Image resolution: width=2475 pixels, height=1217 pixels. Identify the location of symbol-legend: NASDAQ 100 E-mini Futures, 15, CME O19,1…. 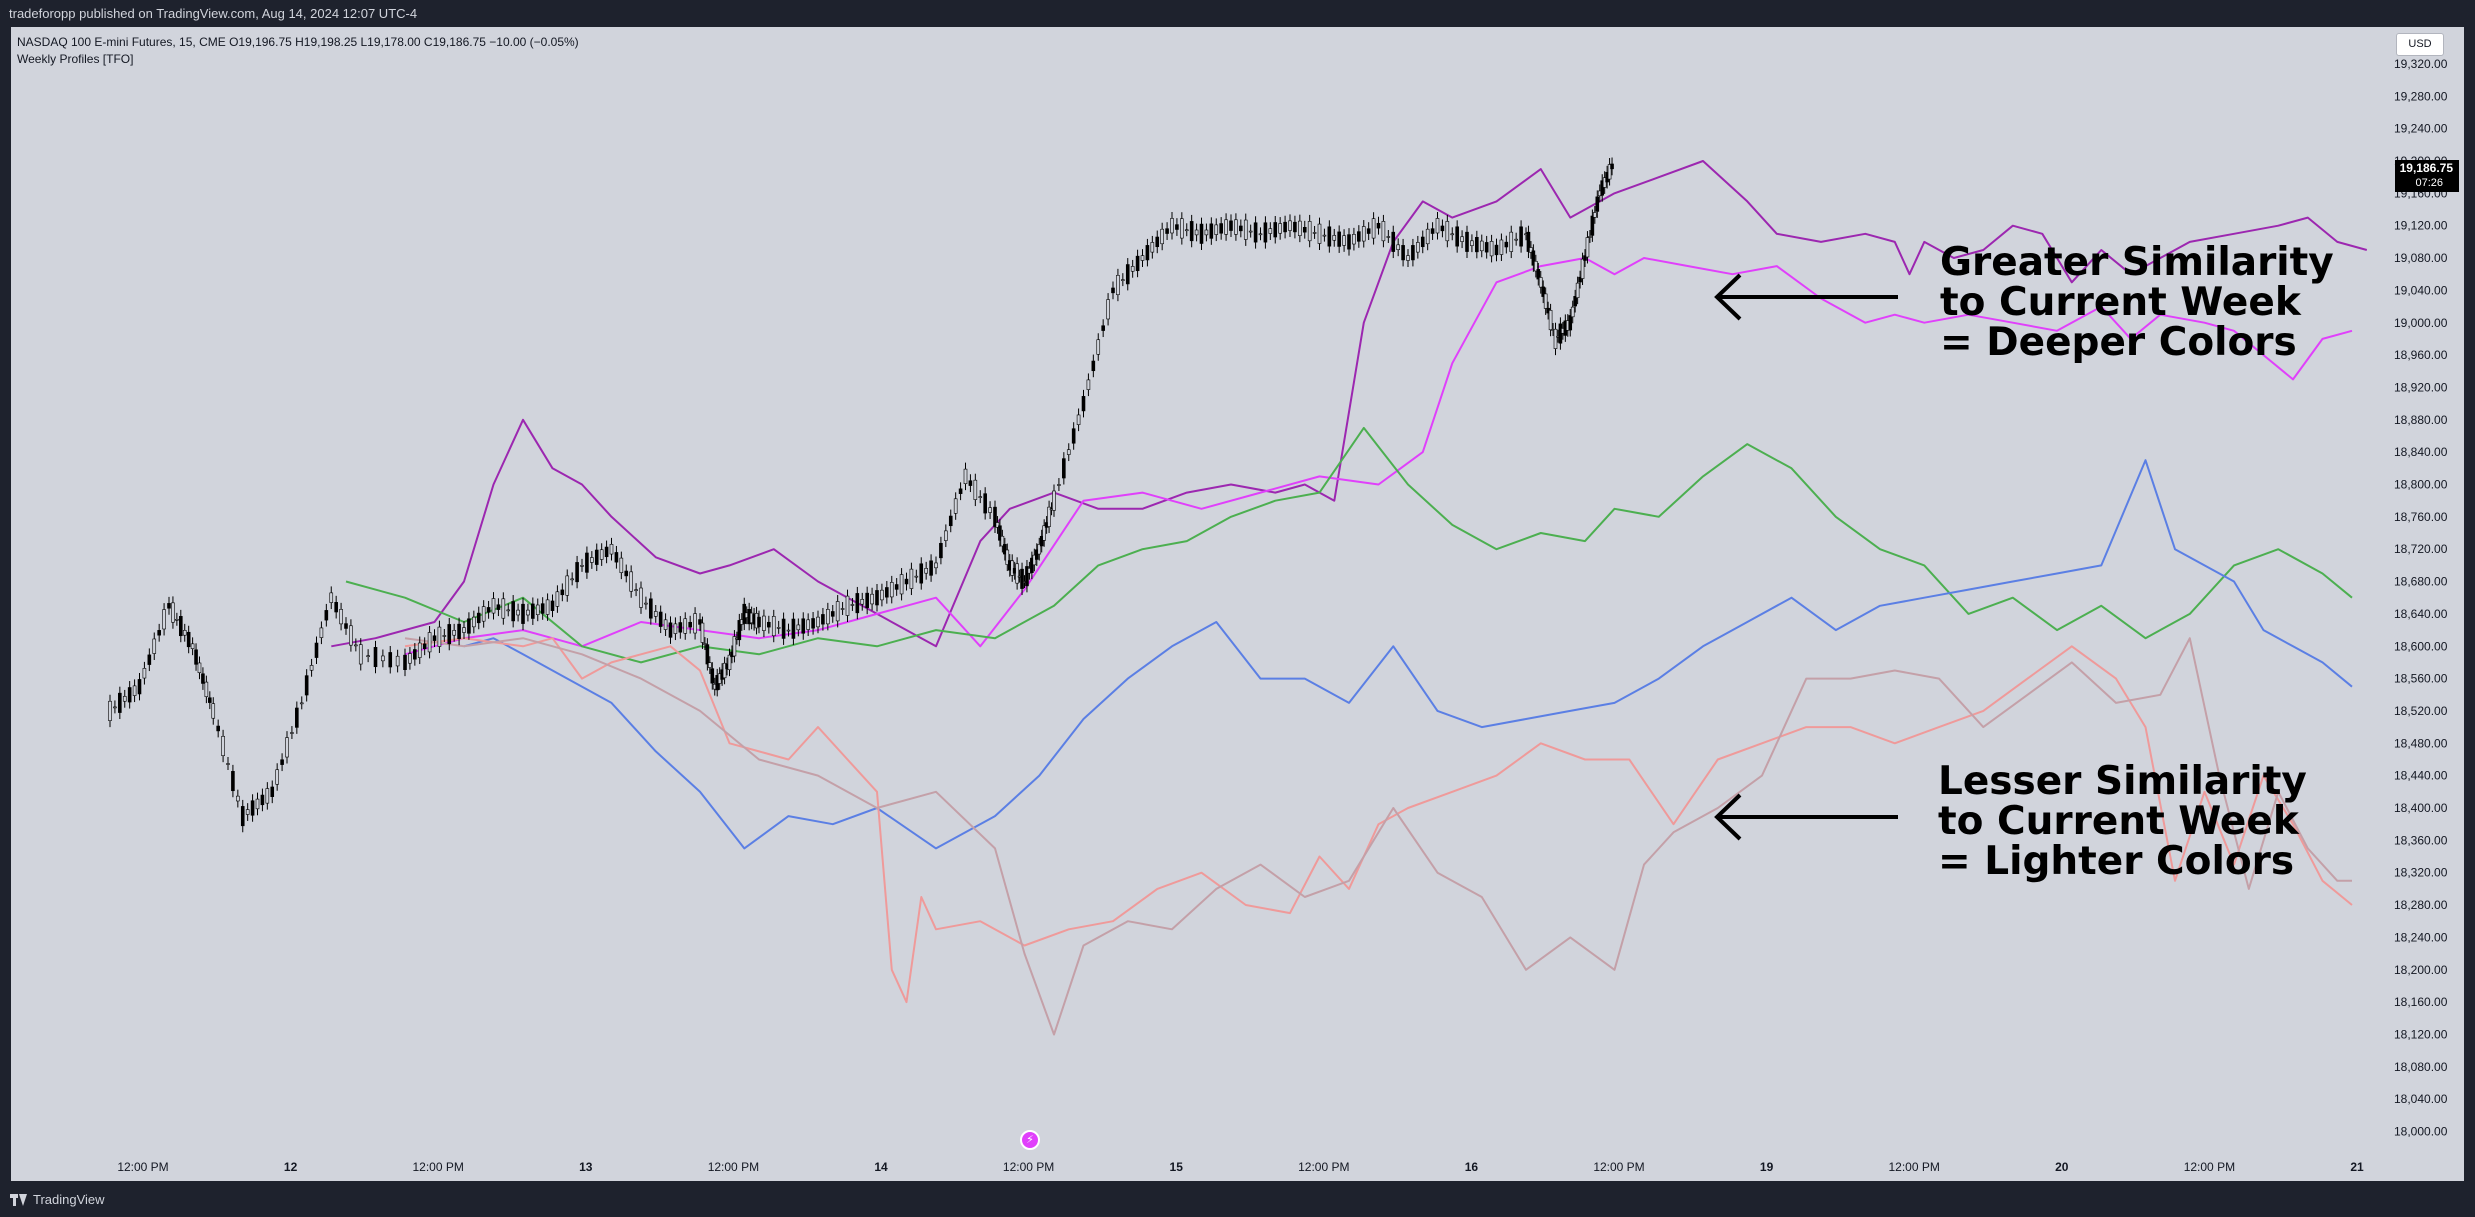
(298, 42).